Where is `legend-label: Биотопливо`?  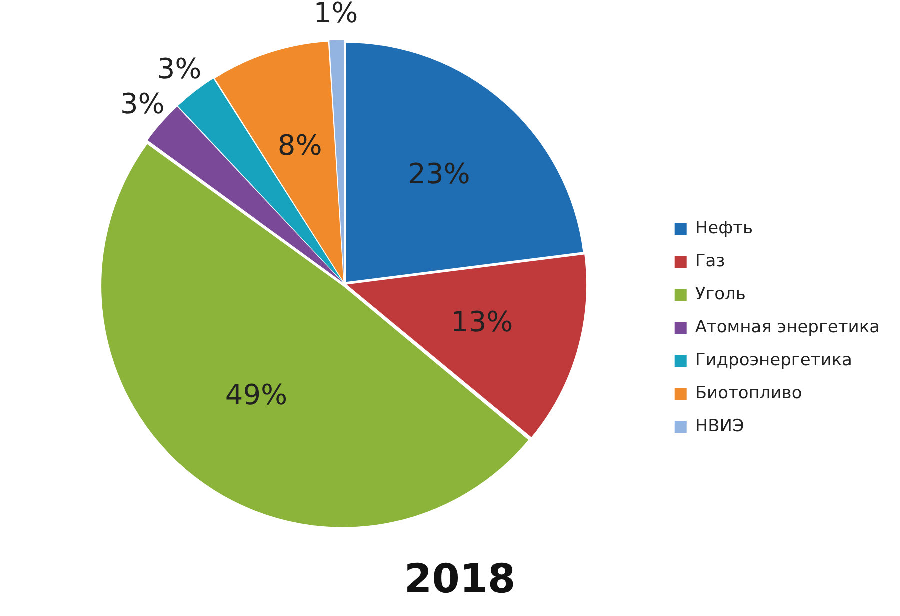 legend-label: Биотопливо is located at coordinates (748, 393).